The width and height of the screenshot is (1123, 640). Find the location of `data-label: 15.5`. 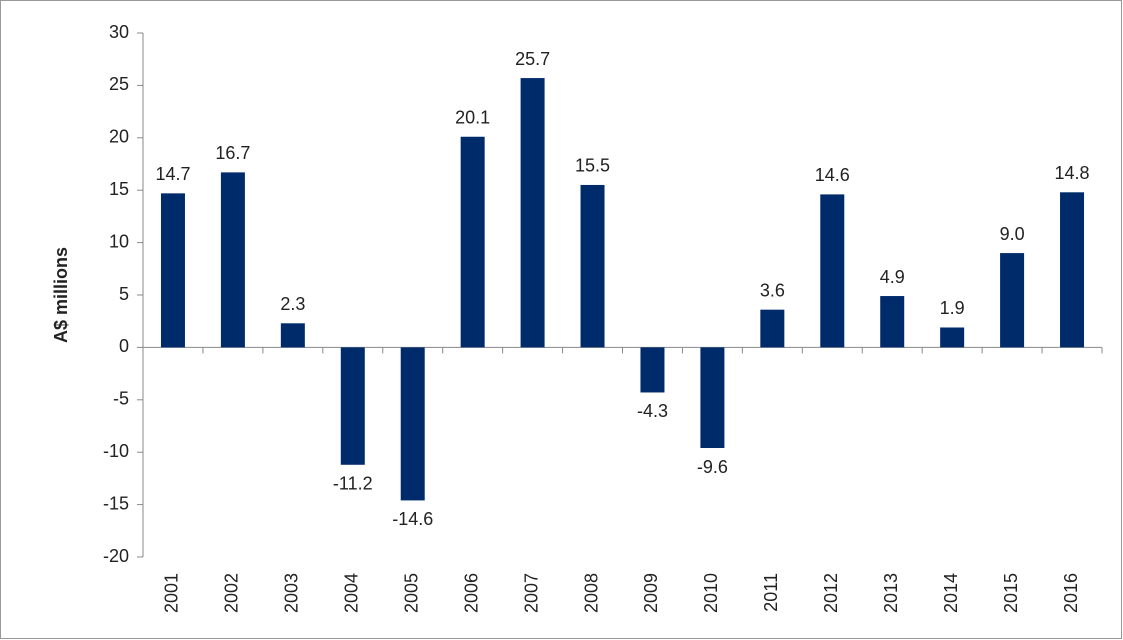

data-label: 15.5 is located at coordinates (592, 166).